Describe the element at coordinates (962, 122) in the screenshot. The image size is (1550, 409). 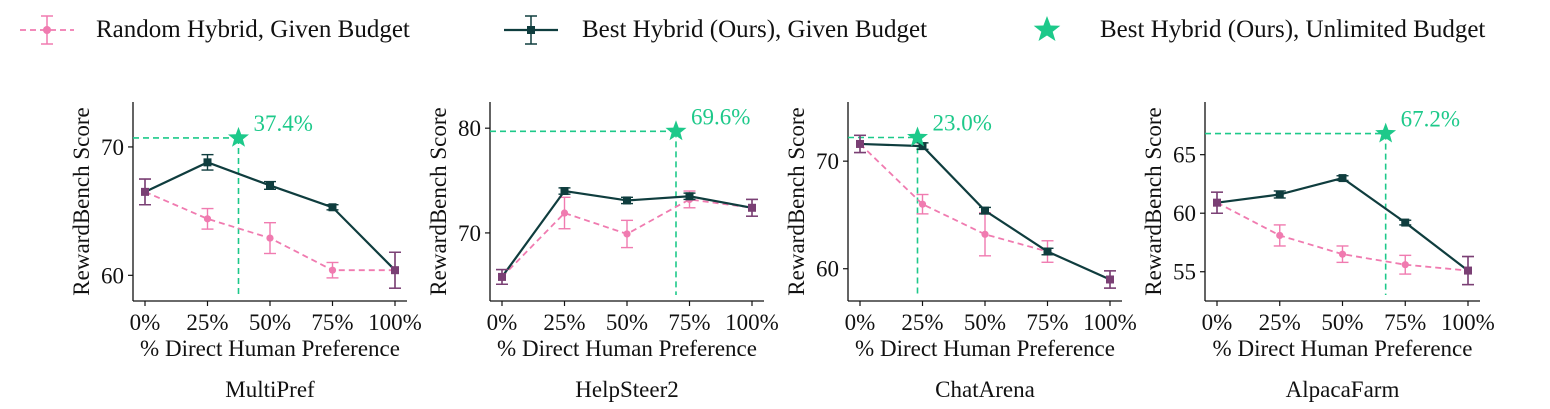
I see `star-percent-label: 23.0%` at that location.